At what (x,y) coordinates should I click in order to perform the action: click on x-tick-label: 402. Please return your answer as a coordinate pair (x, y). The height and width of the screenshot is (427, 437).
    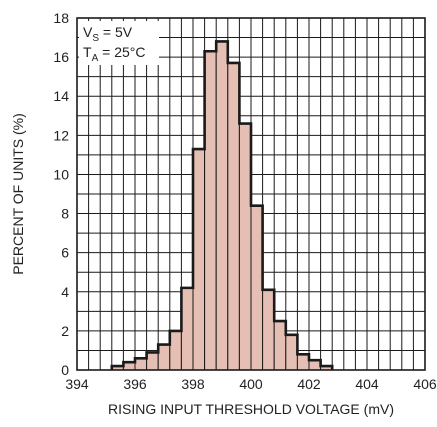
    Looking at the image, I should click on (309, 384).